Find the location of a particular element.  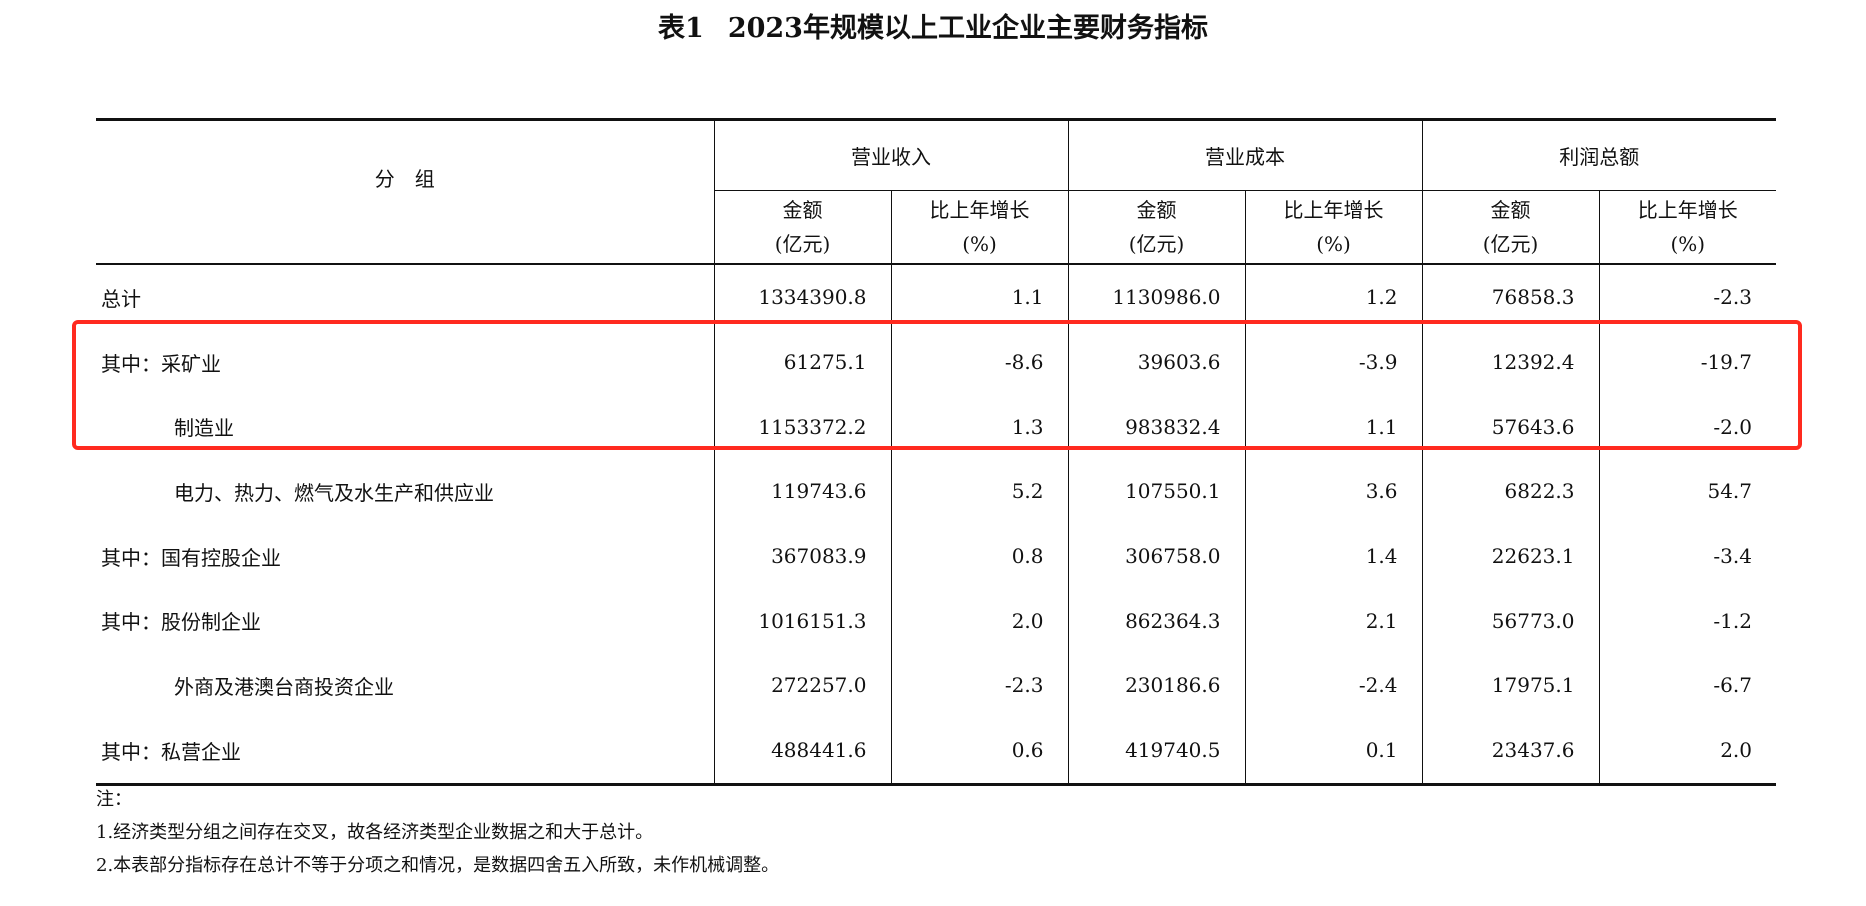

table-row: 制造业 1153372.2 1.3 983832.4 1.1 57643.6 -2.0 is located at coordinates (936, 427).